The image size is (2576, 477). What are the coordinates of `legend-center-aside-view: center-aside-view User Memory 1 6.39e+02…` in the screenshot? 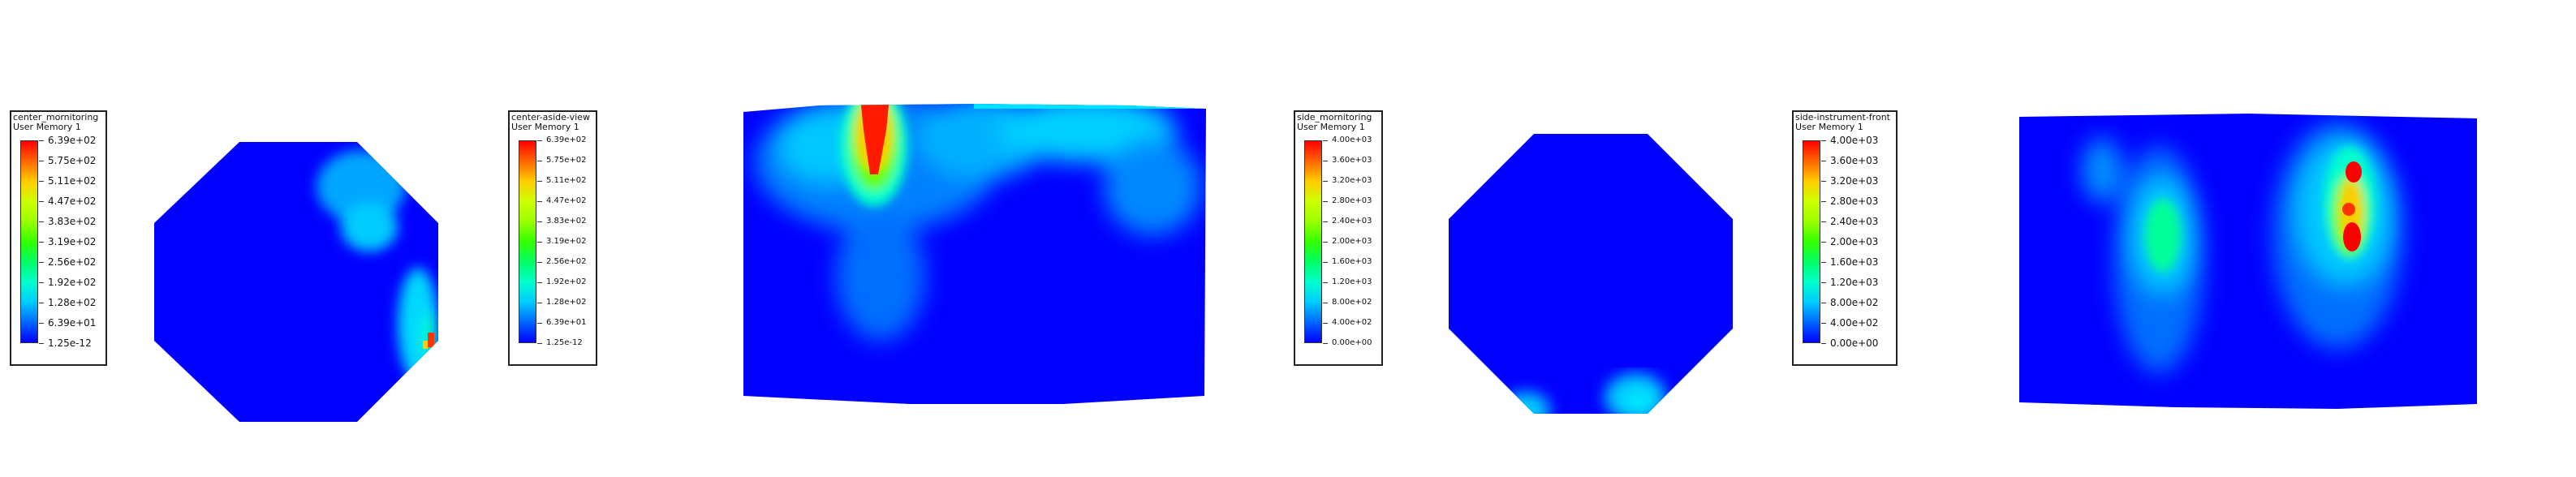 It's located at (552, 238).